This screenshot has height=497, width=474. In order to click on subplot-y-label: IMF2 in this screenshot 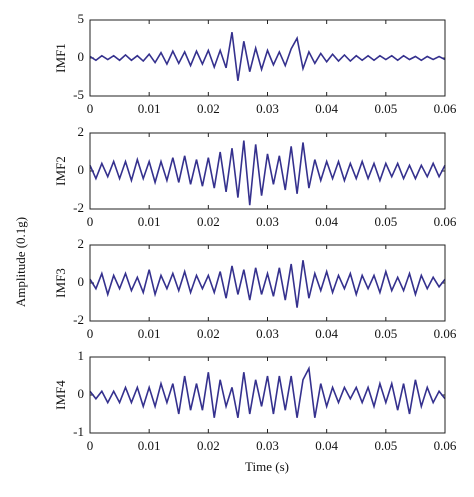, I will do `click(60, 171)`.